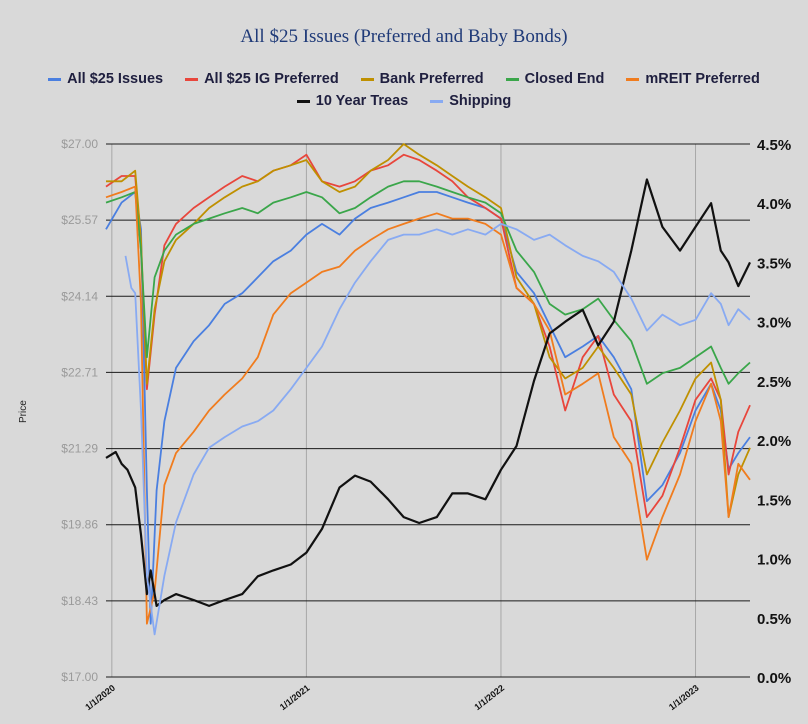 This screenshot has height=724, width=808. What do you see at coordinates (774, 500) in the screenshot?
I see `y-right-tick-label: 1.5%` at bounding box center [774, 500].